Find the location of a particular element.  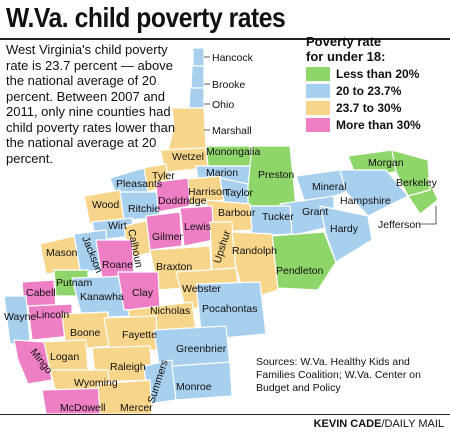

label-monroe: Monroe is located at coordinates (194, 387).